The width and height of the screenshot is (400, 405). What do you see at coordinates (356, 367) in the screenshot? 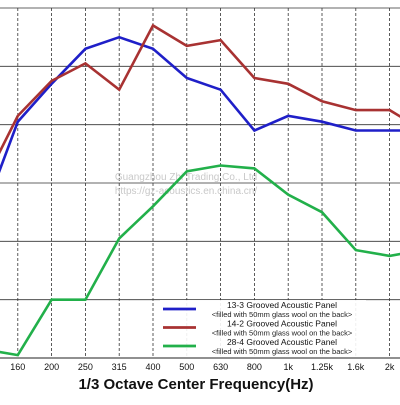
I see `x-tick-label: 1.6k` at bounding box center [356, 367].